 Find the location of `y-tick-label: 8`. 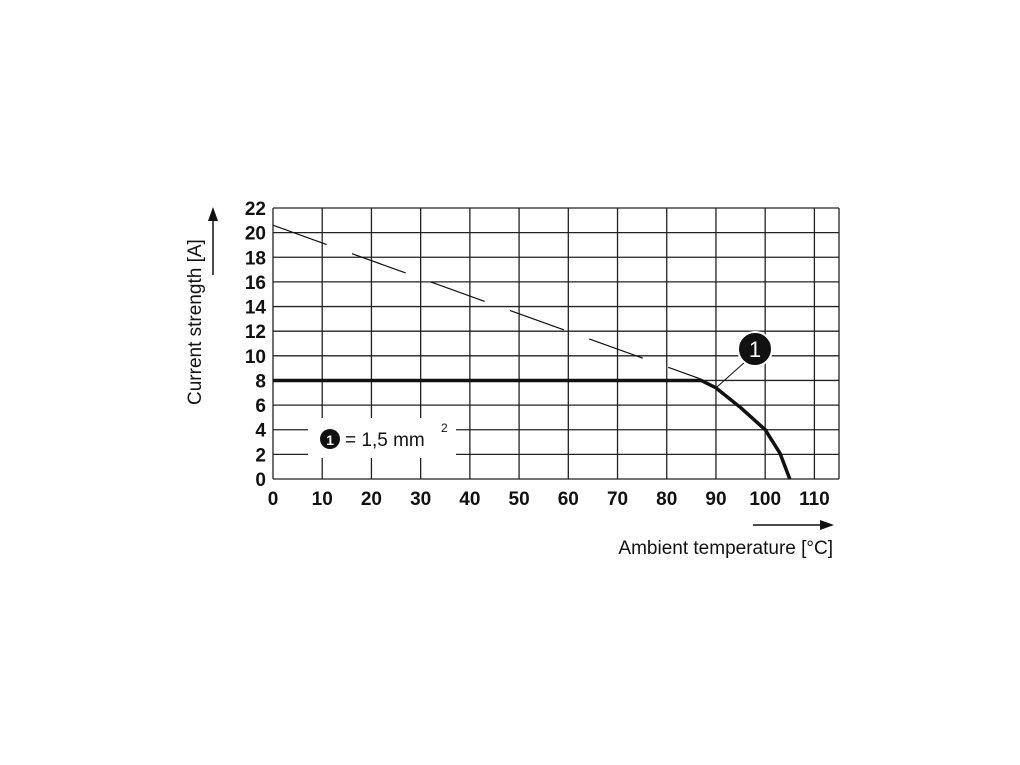

y-tick-label: 8 is located at coordinates (260, 381).